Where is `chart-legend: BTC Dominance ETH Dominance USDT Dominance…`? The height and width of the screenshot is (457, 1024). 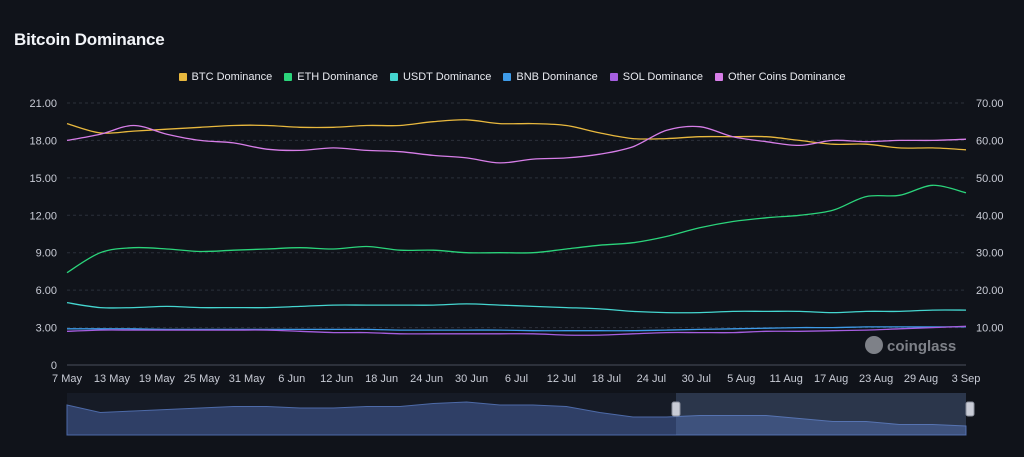
chart-legend: BTC Dominance ETH Dominance USDT Dominance… is located at coordinates (512, 77).